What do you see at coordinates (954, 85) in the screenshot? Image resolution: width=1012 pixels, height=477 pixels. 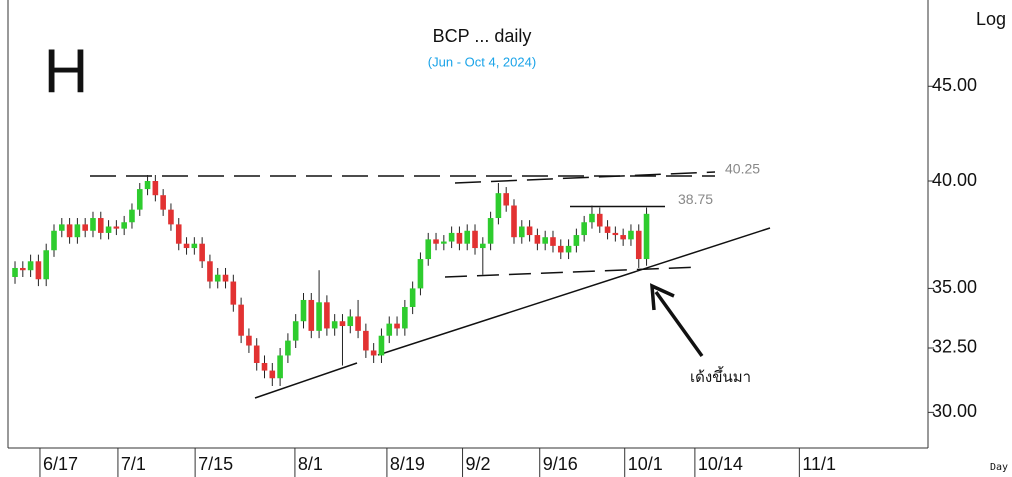 I see `y-tick-label: 45.00` at bounding box center [954, 85].